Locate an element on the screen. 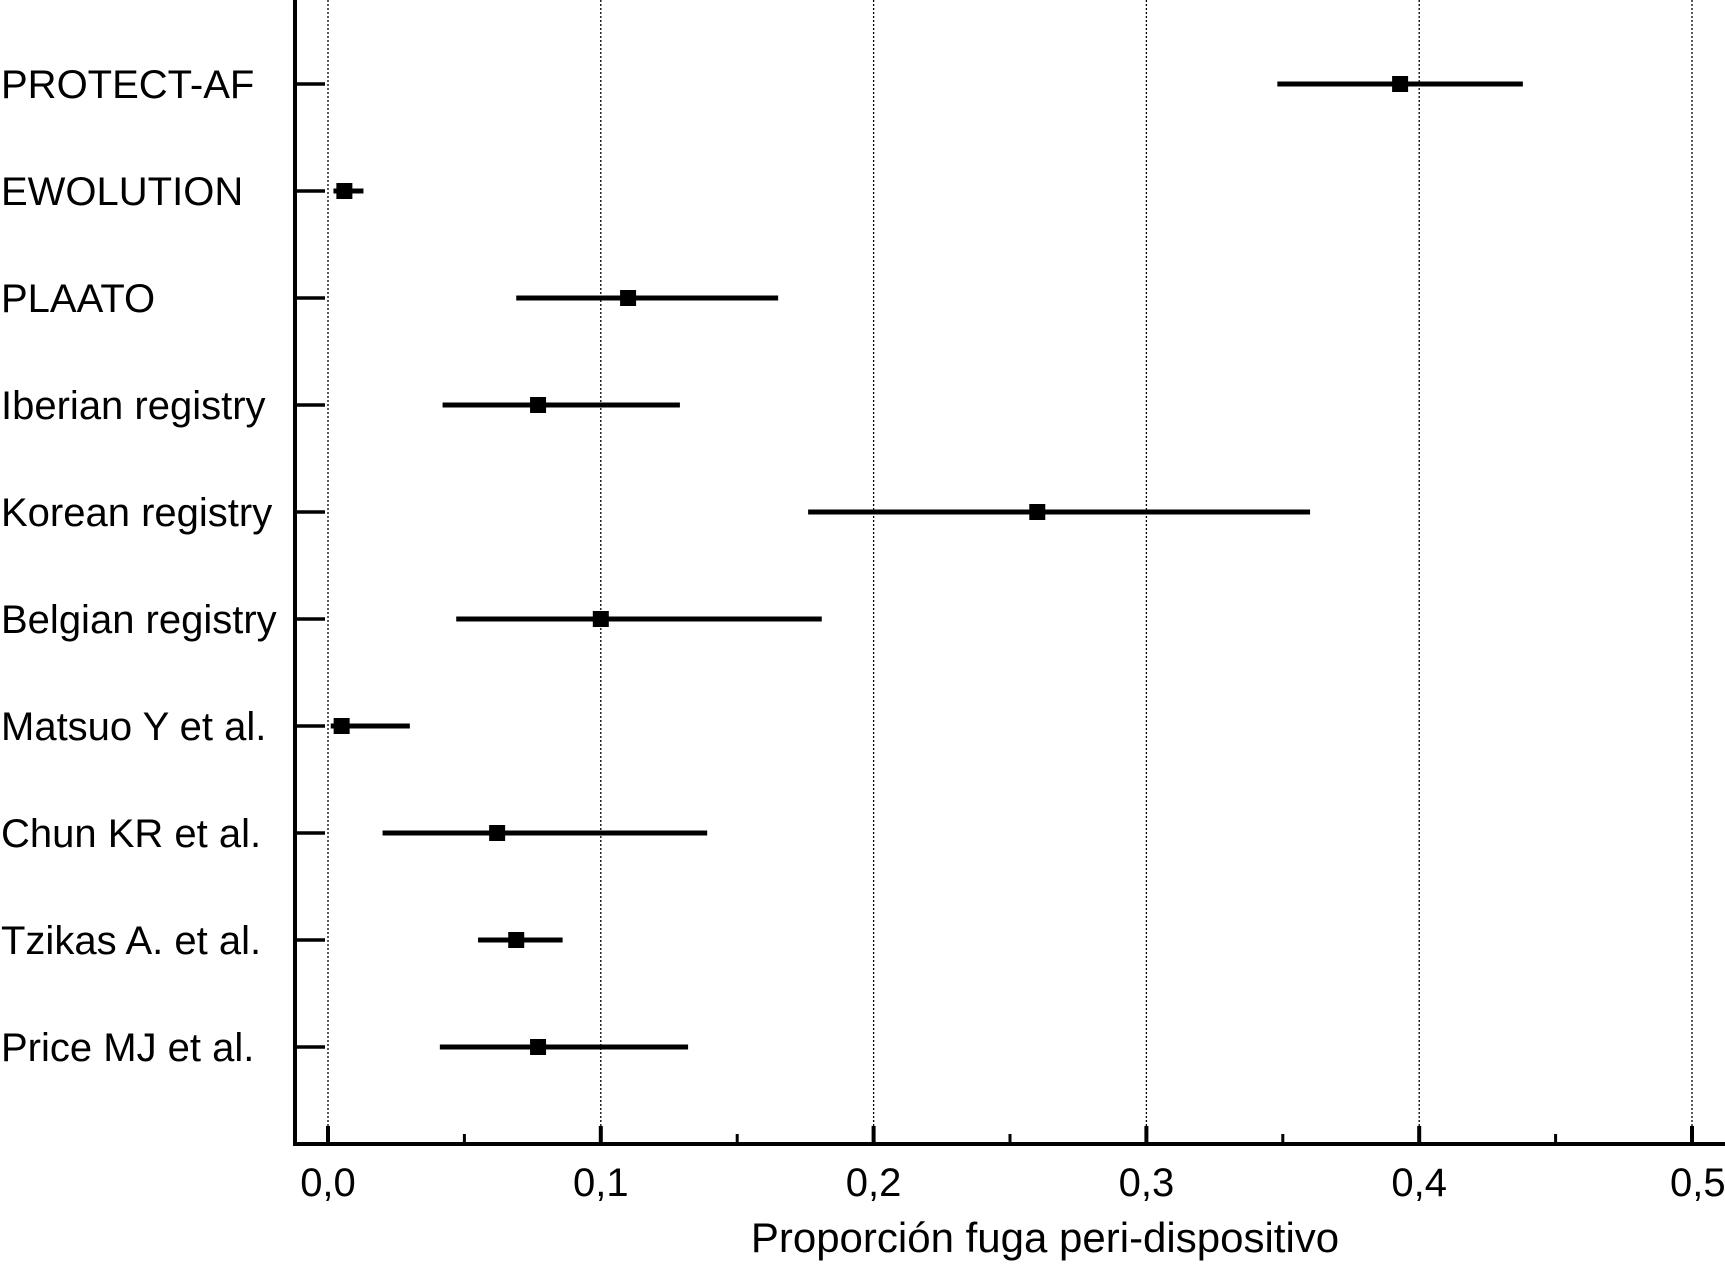  study-label: Matsuo Y et al. is located at coordinates (133, 727).